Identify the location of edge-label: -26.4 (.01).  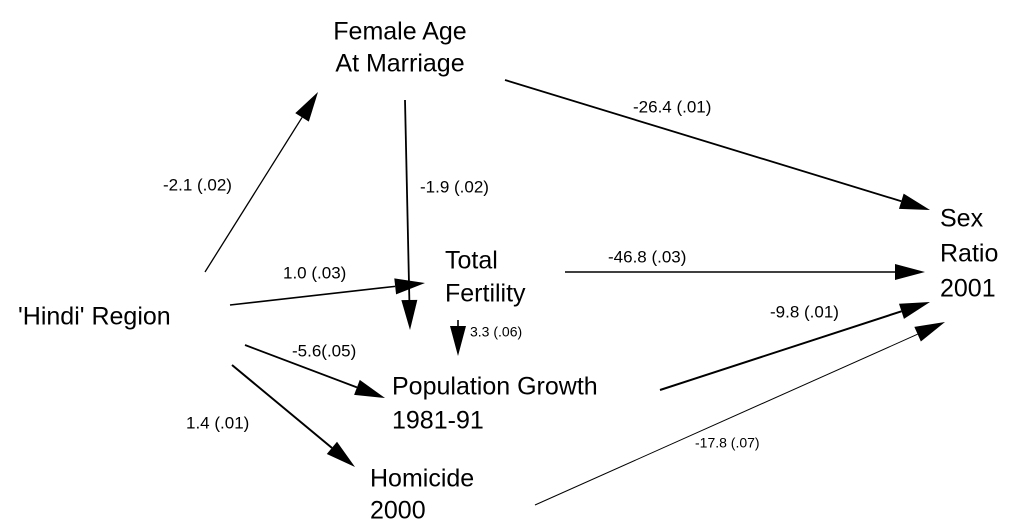
(672, 106).